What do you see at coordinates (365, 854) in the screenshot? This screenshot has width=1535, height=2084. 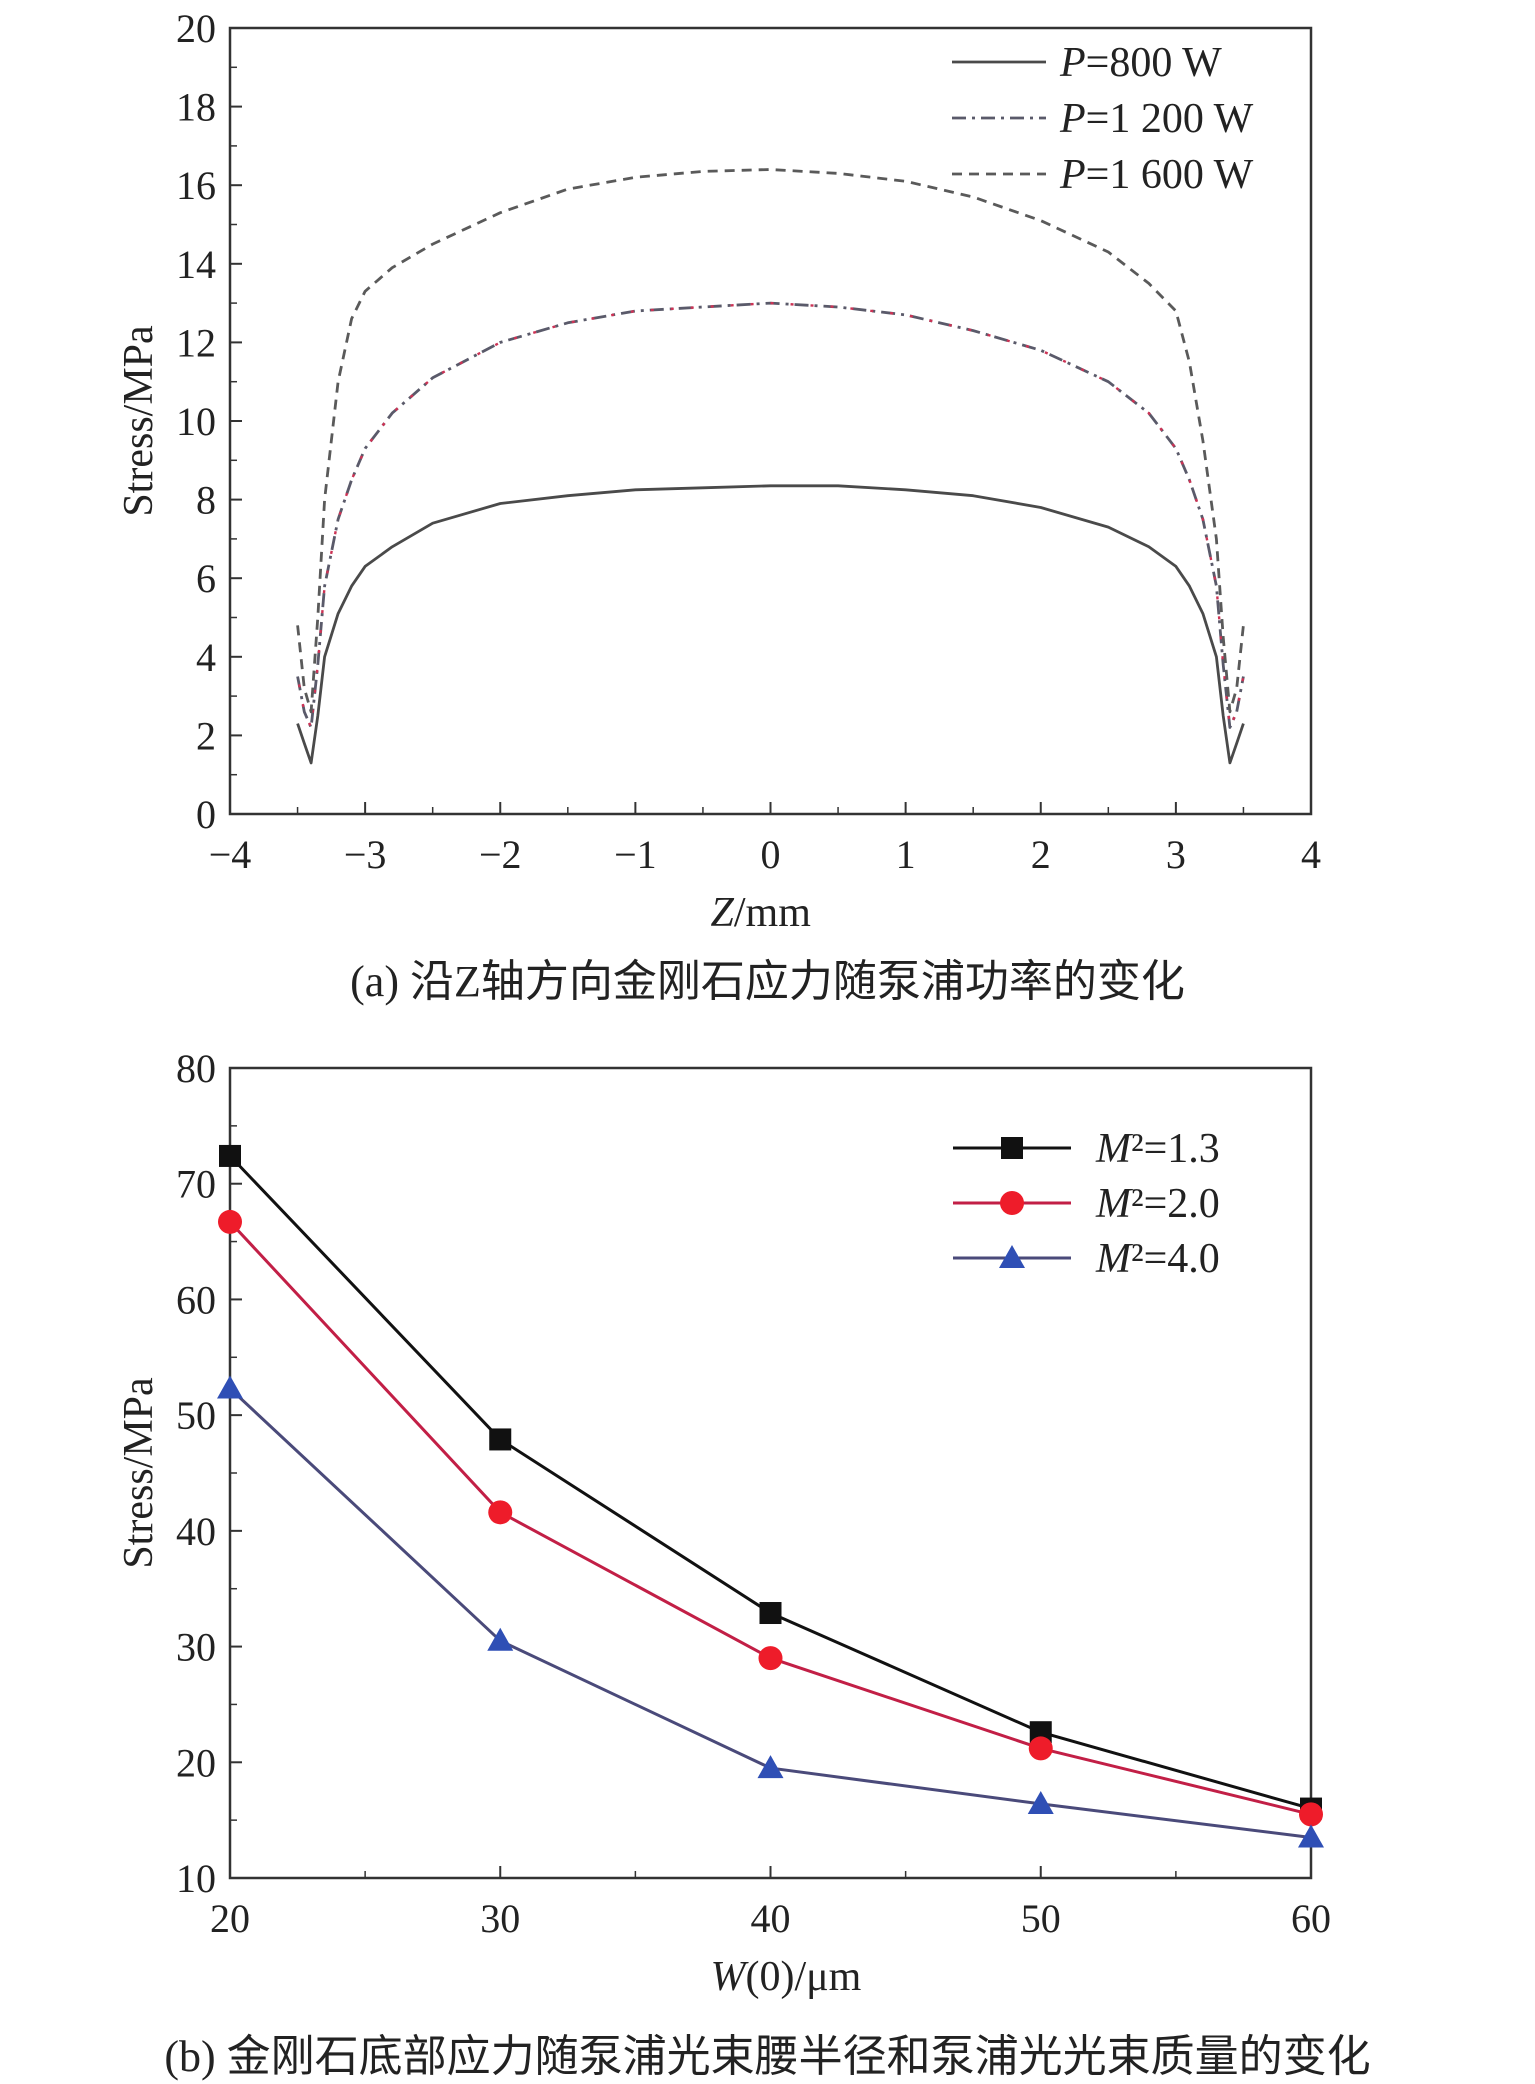 I see `x-tick-label: −3` at bounding box center [365, 854].